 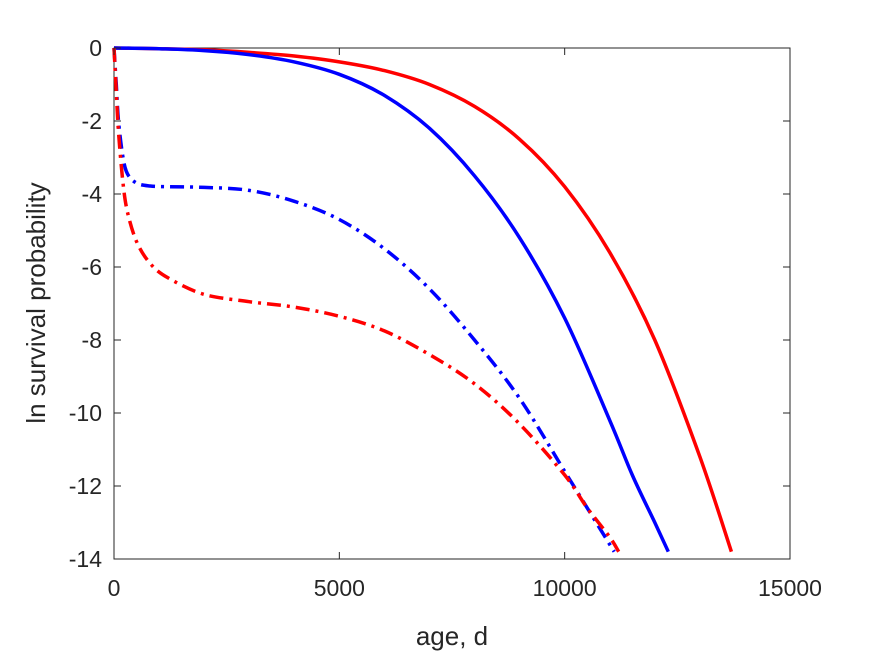 What do you see at coordinates (85, 413) in the screenshot?
I see `y-tick-label: -10` at bounding box center [85, 413].